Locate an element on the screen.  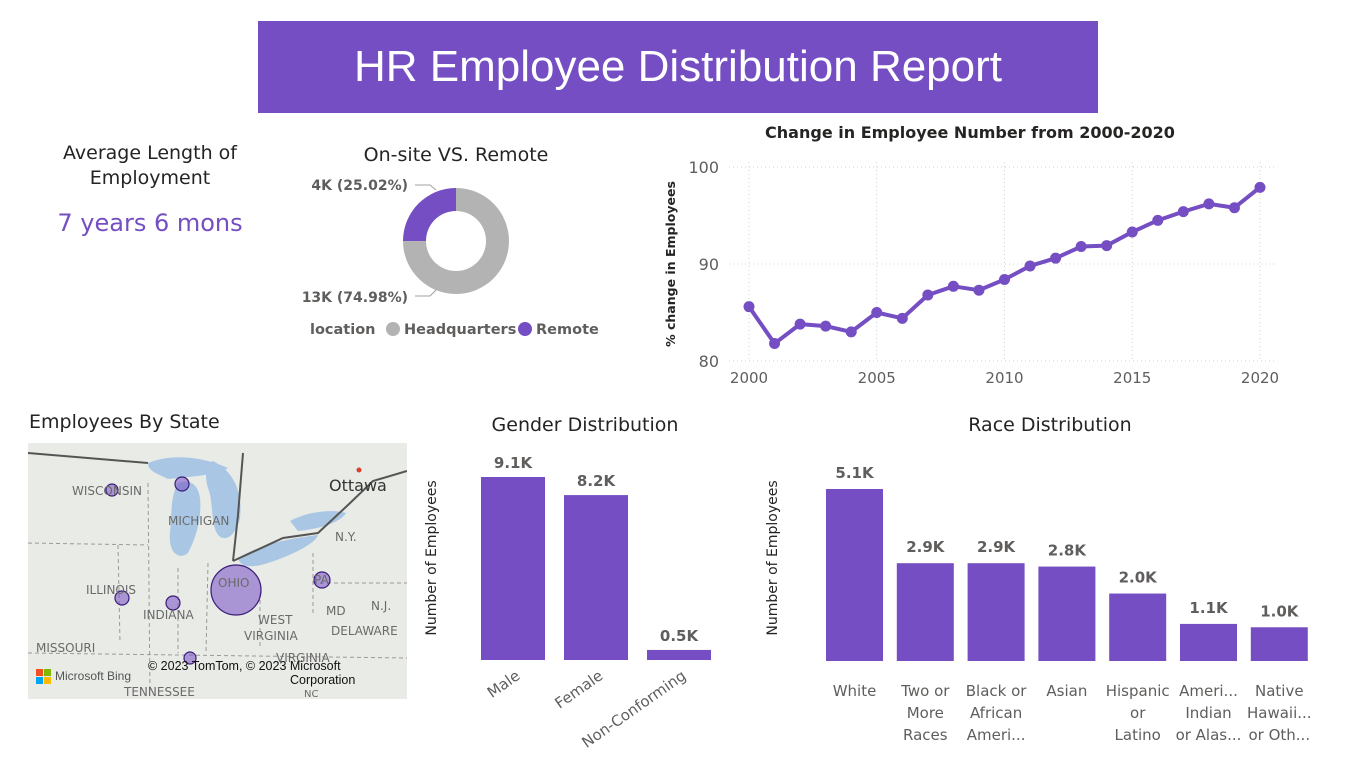
race-bar-label: 5.1K is located at coordinates (855, 473).